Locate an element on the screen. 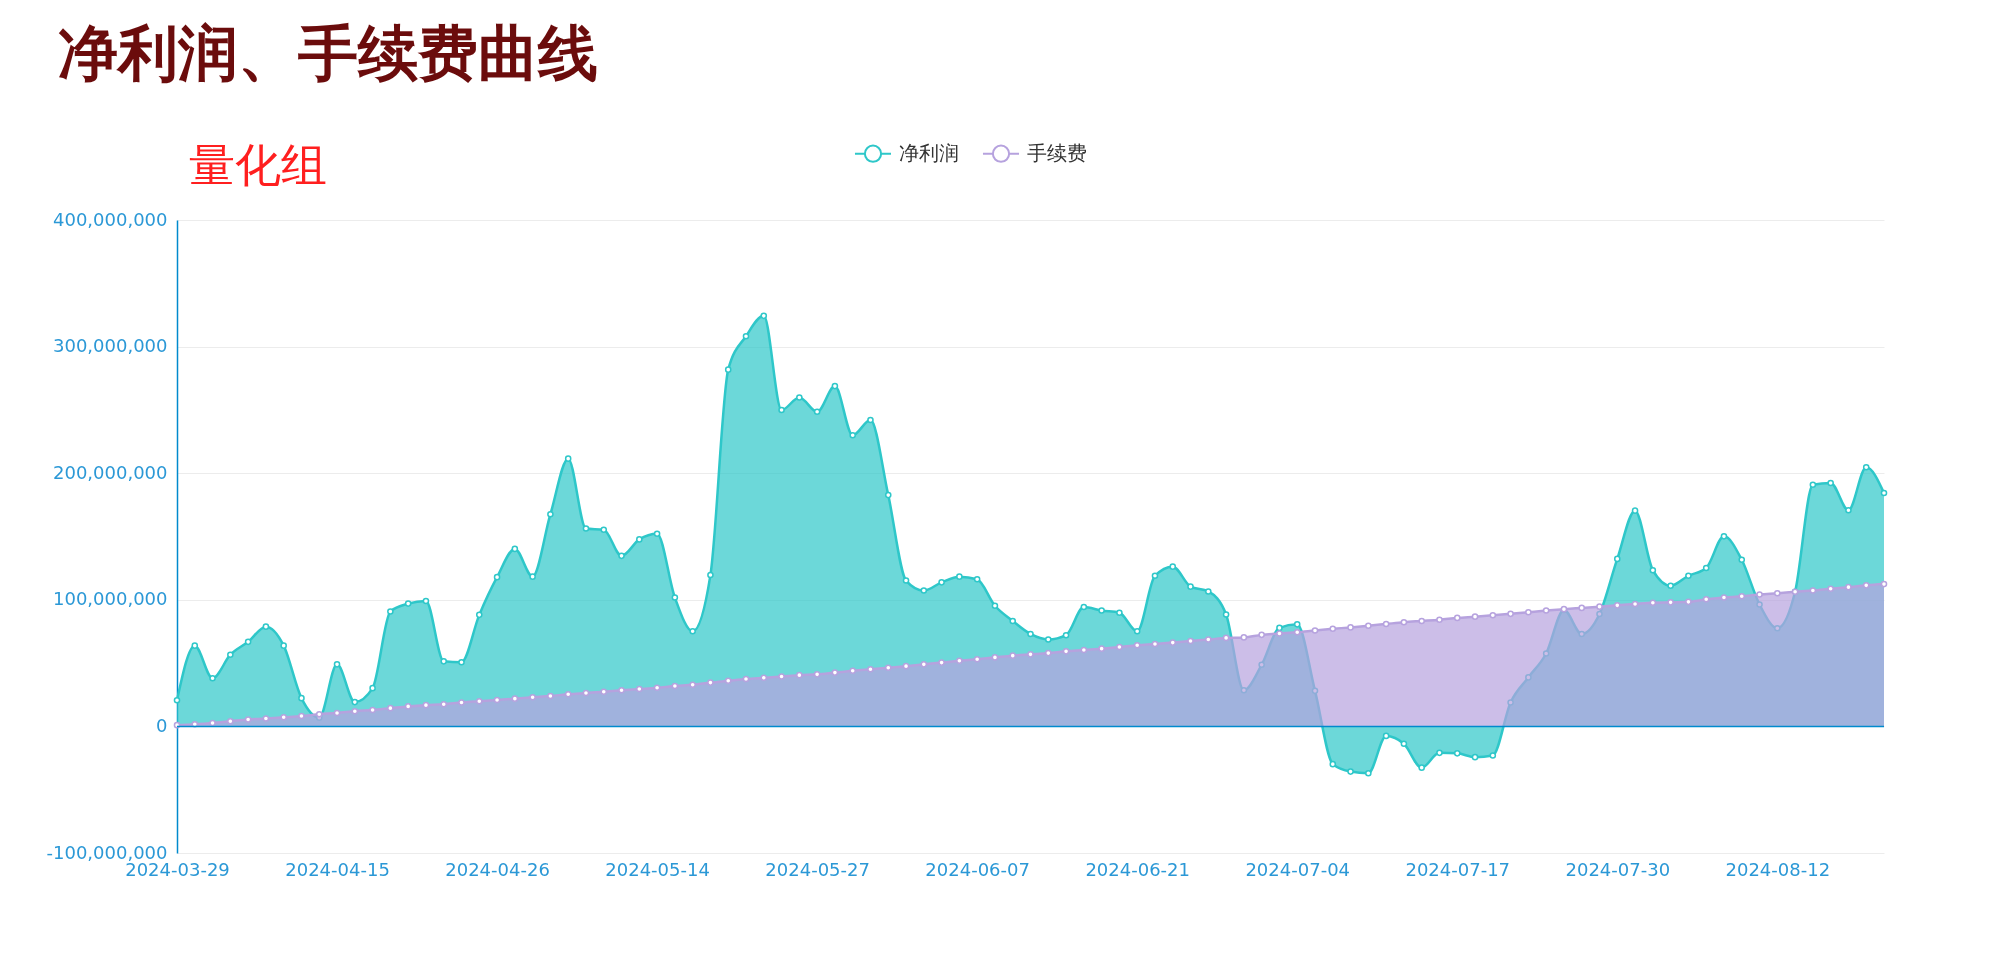  x-tick-label: 2024-07-17 is located at coordinates (1458, 869).